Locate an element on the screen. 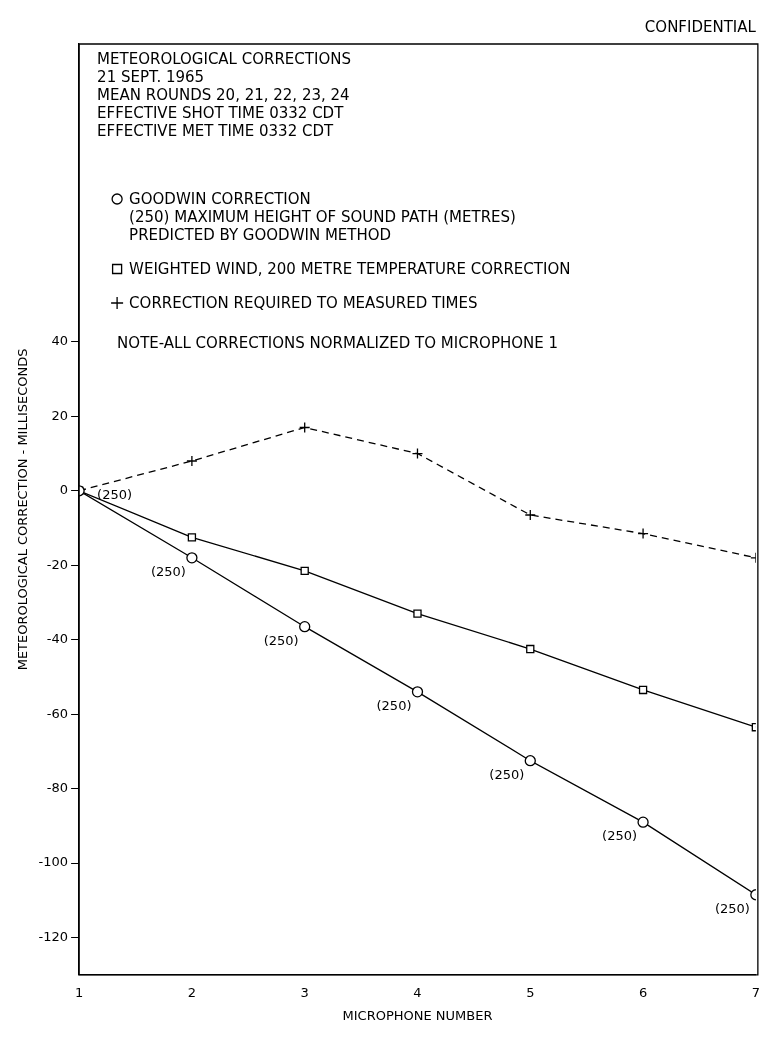  x-tick-label: 5 is located at coordinates (530, 992).